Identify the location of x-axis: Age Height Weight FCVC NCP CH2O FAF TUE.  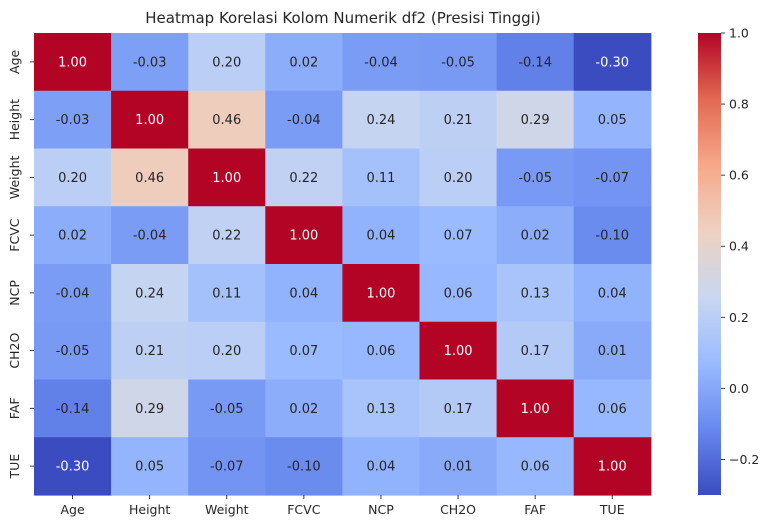
(342, 506).